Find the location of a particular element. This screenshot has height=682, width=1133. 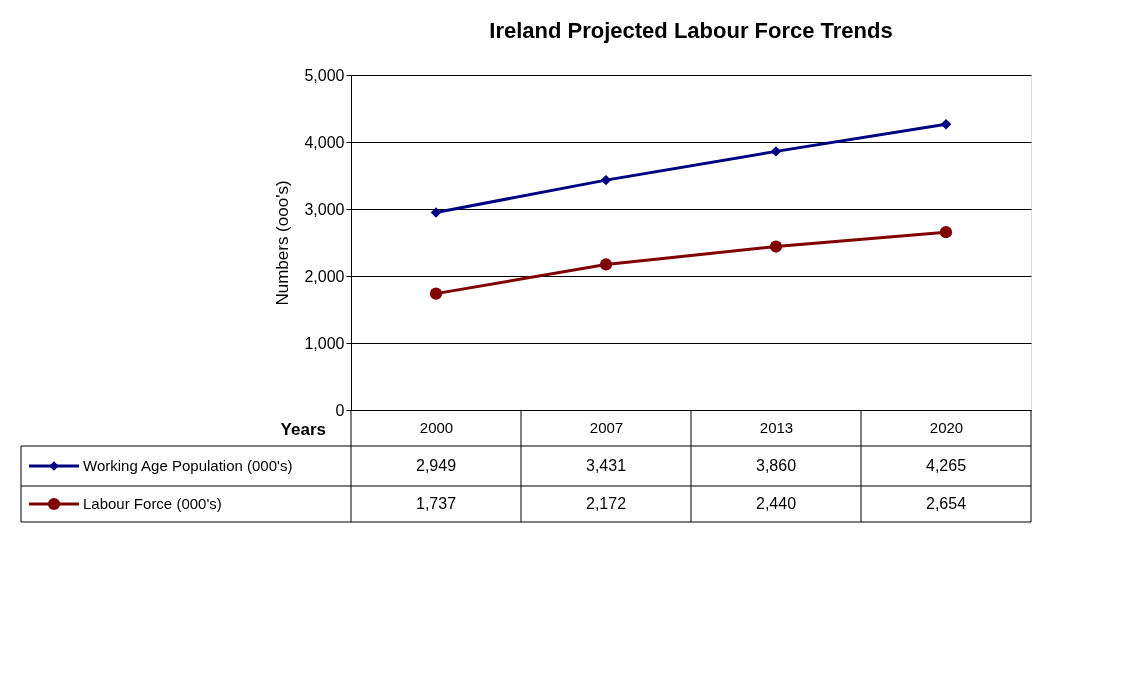

data-label: 2,440 is located at coordinates (776, 503).